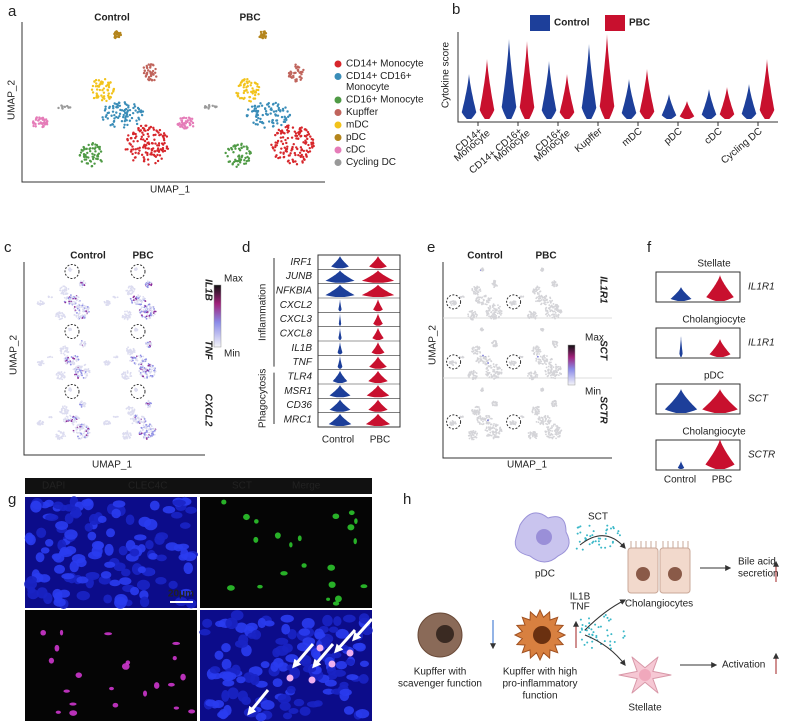 The height and width of the screenshot is (726, 785). Describe the element at coordinates (338, 440) in the screenshot. I see `x-label: Control` at that location.